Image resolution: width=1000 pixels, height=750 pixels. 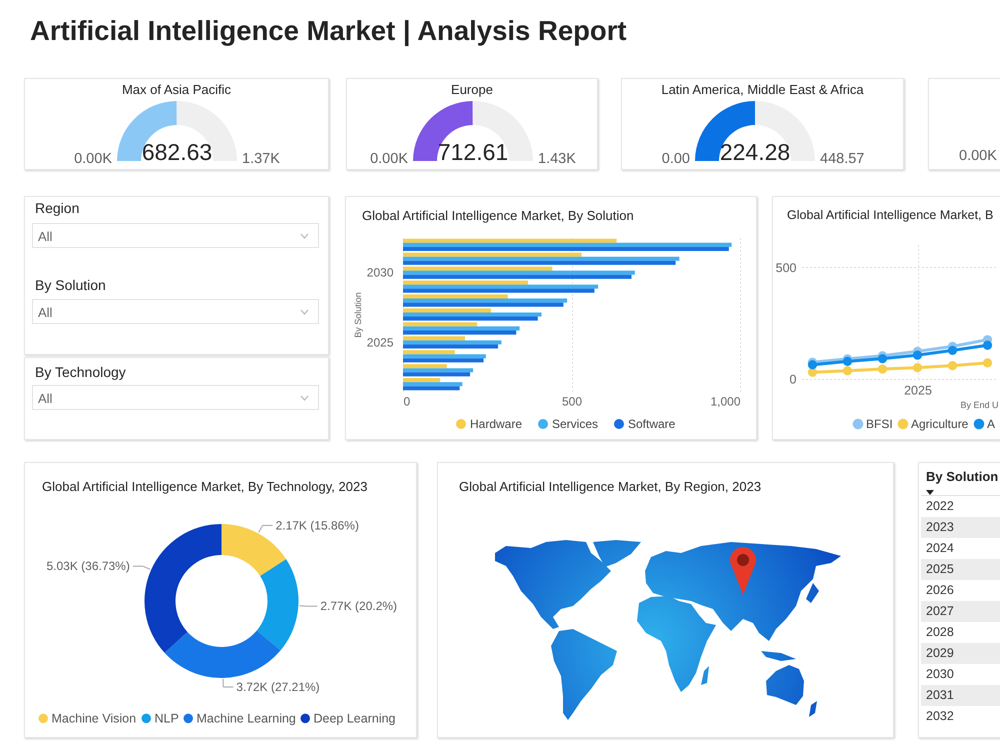 I want to click on chart-title: Global Artificial Intelligence Market, By Solution, so click(x=498, y=216).